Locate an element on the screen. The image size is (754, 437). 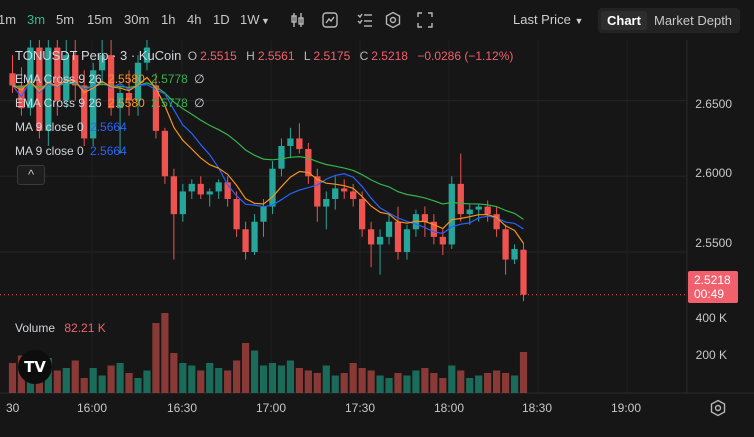
ema-fast-value: 2.5580 is located at coordinates (126, 79).